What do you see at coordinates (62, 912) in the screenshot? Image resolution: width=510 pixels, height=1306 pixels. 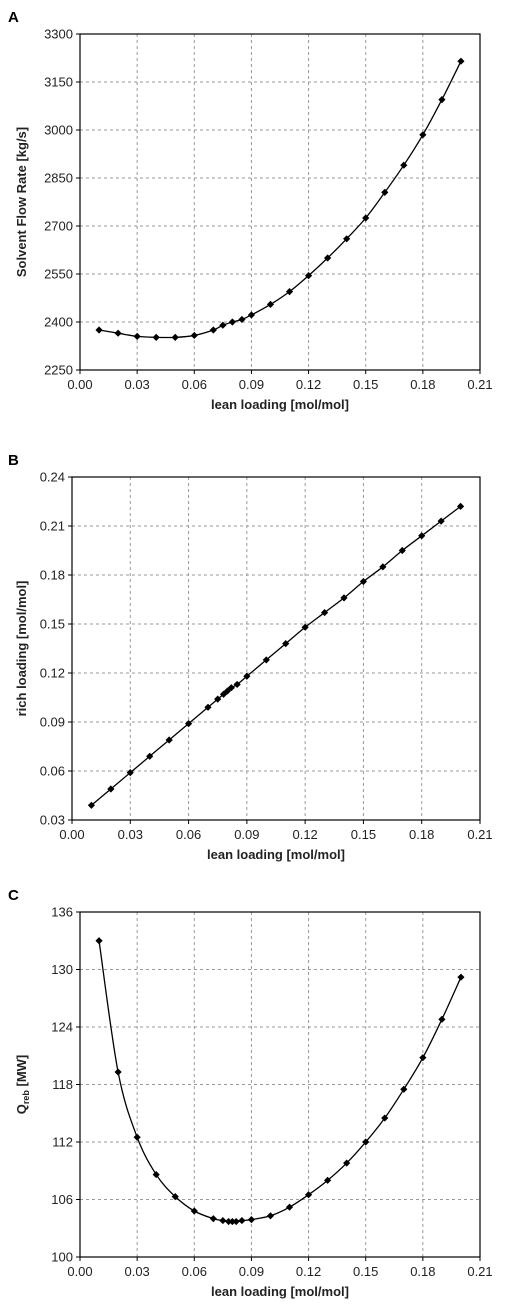 I see `y-tick-label: 136` at bounding box center [62, 912].